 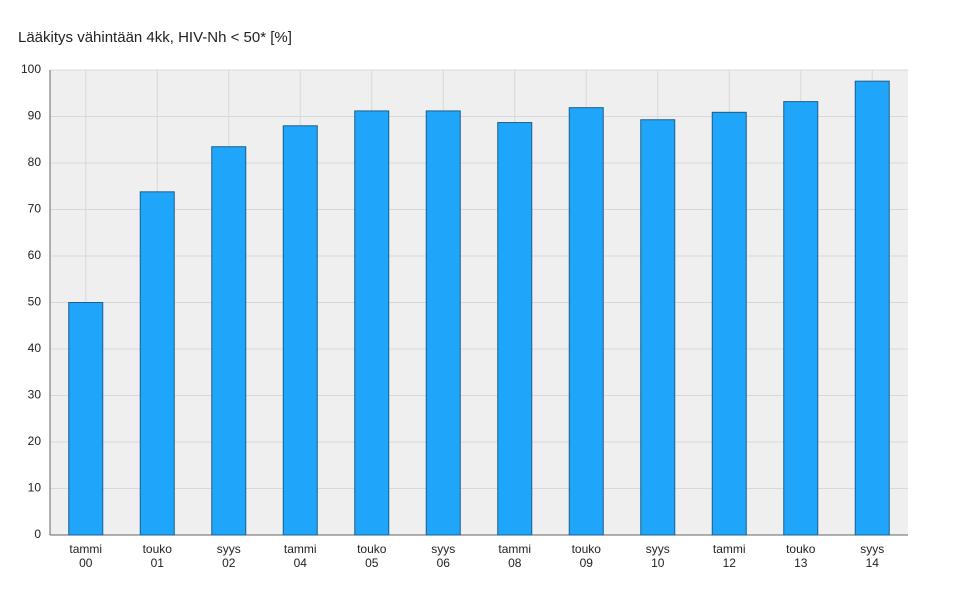 What do you see at coordinates (35, 302) in the screenshot?
I see `y-tick-label: 50` at bounding box center [35, 302].